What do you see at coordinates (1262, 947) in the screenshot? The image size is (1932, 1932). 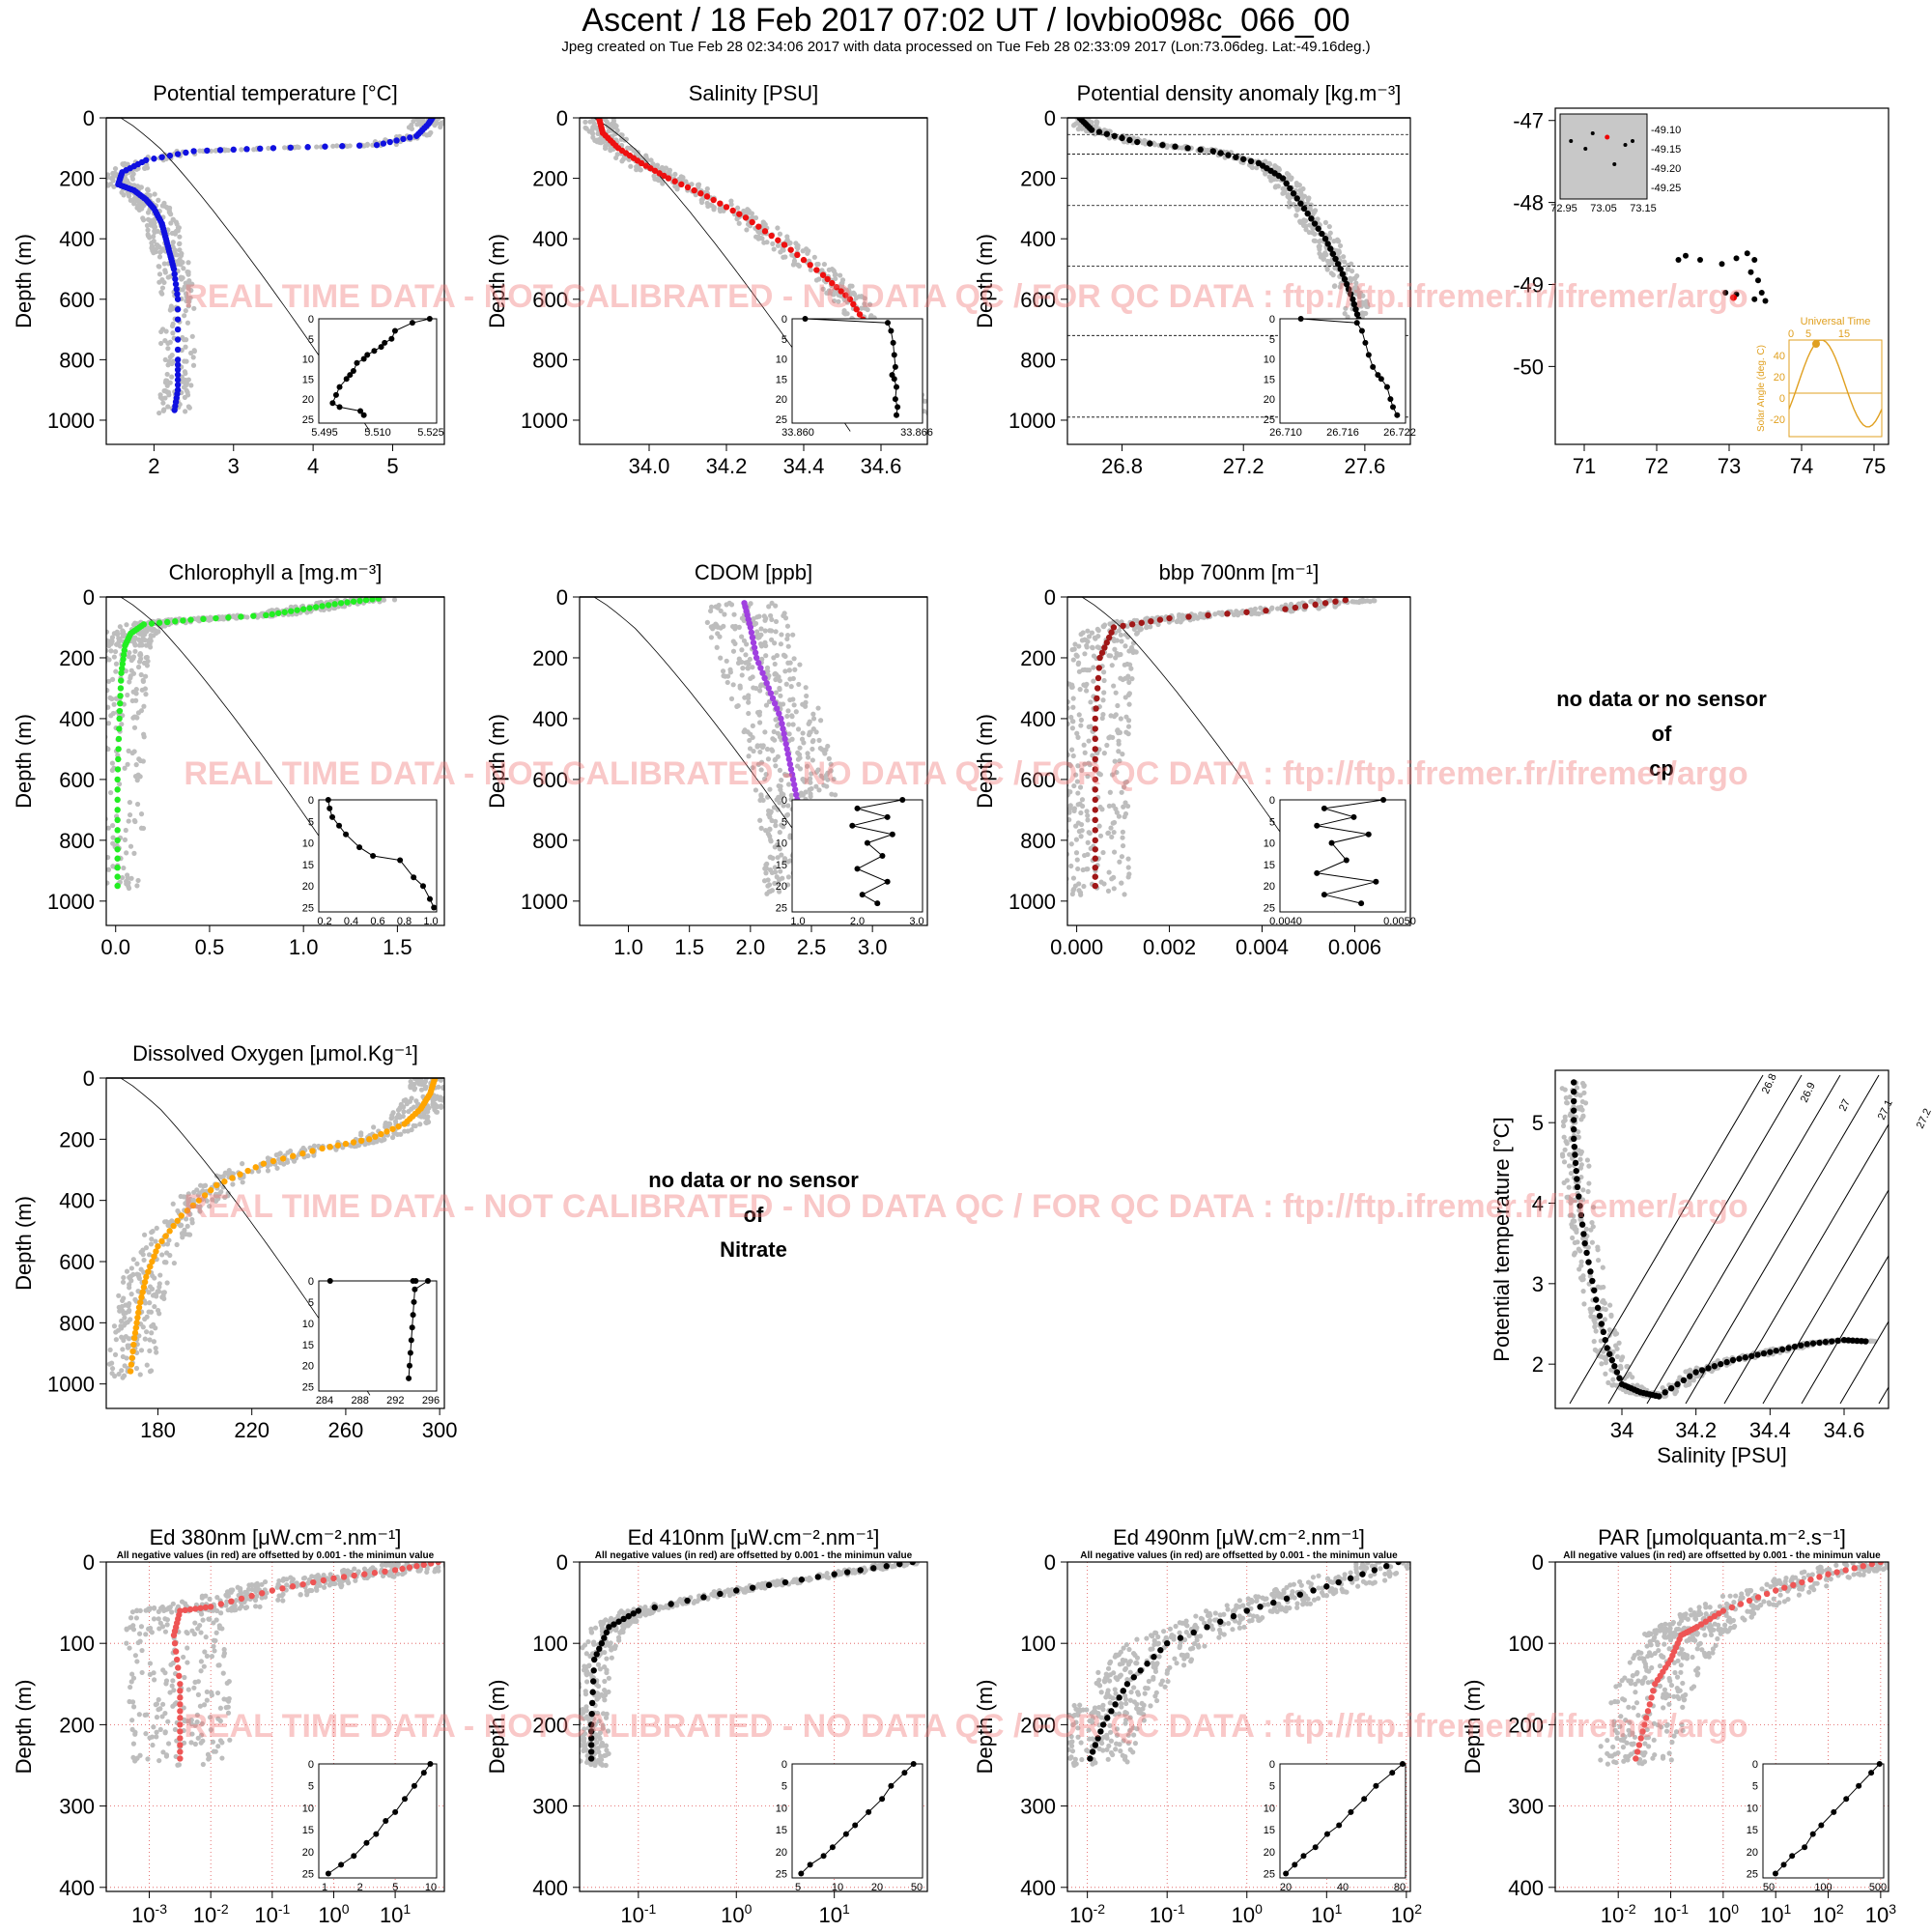 I see `xtick-label: 0.004` at bounding box center [1262, 947].